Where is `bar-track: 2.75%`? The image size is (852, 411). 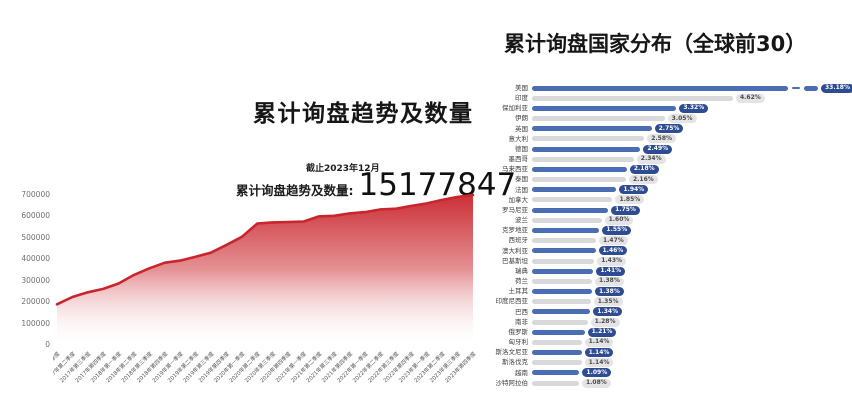
bar-track: 2.75% is located at coordinates (692, 129).